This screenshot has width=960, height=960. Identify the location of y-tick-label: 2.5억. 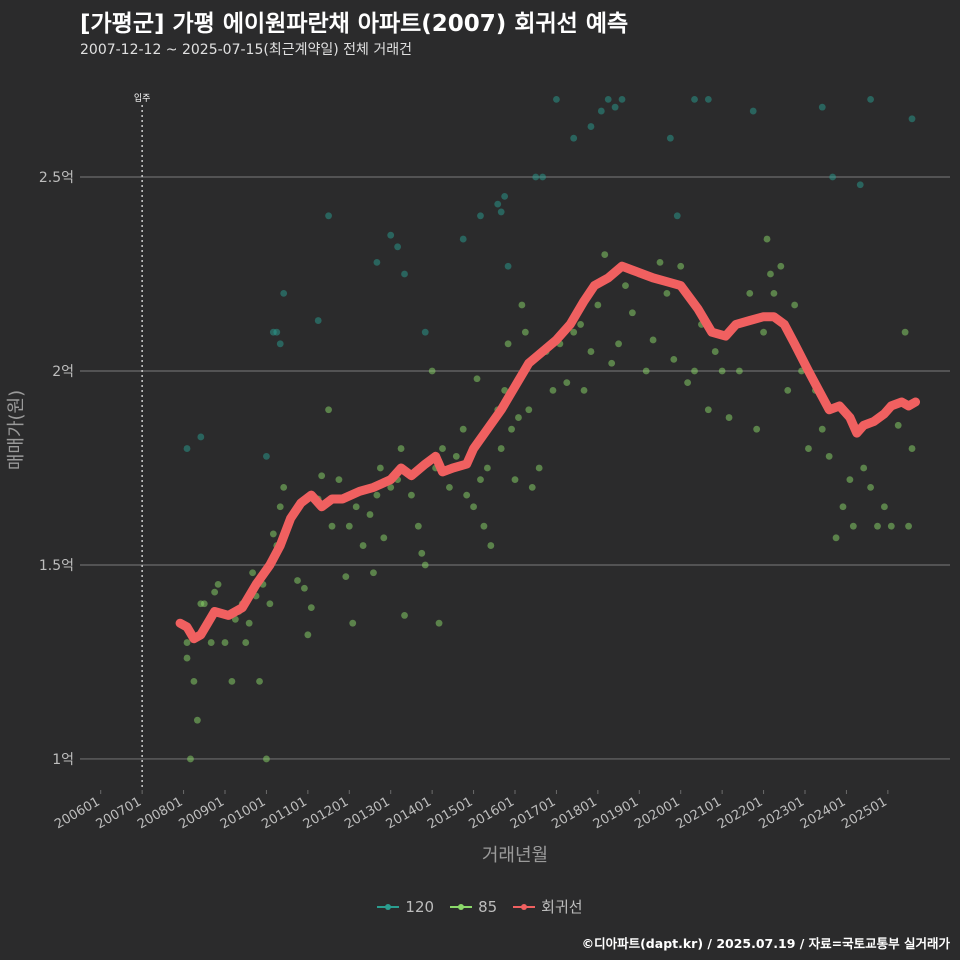
(56, 178).